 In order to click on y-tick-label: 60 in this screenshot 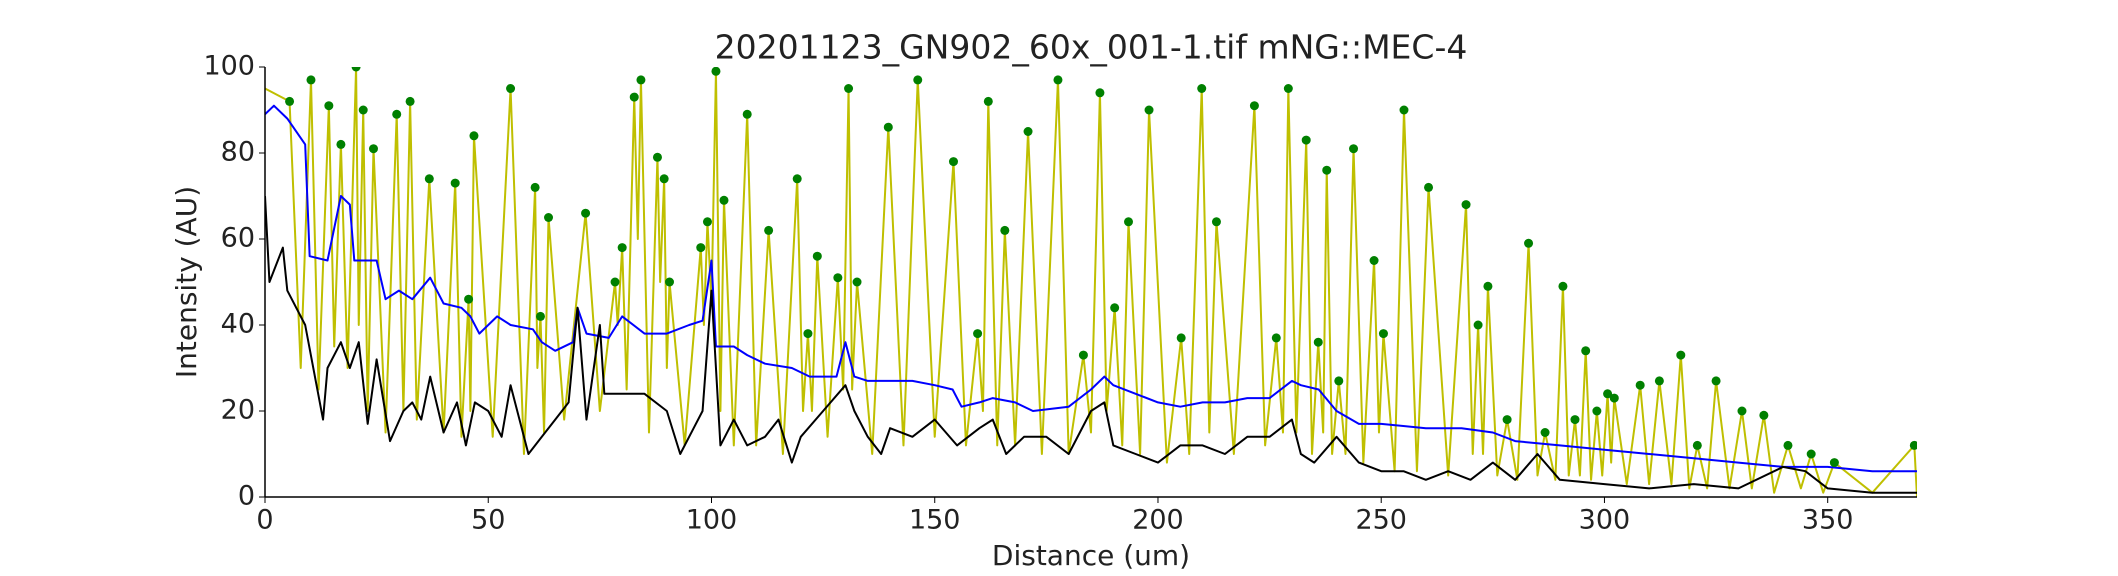, I will do `click(238, 238)`.